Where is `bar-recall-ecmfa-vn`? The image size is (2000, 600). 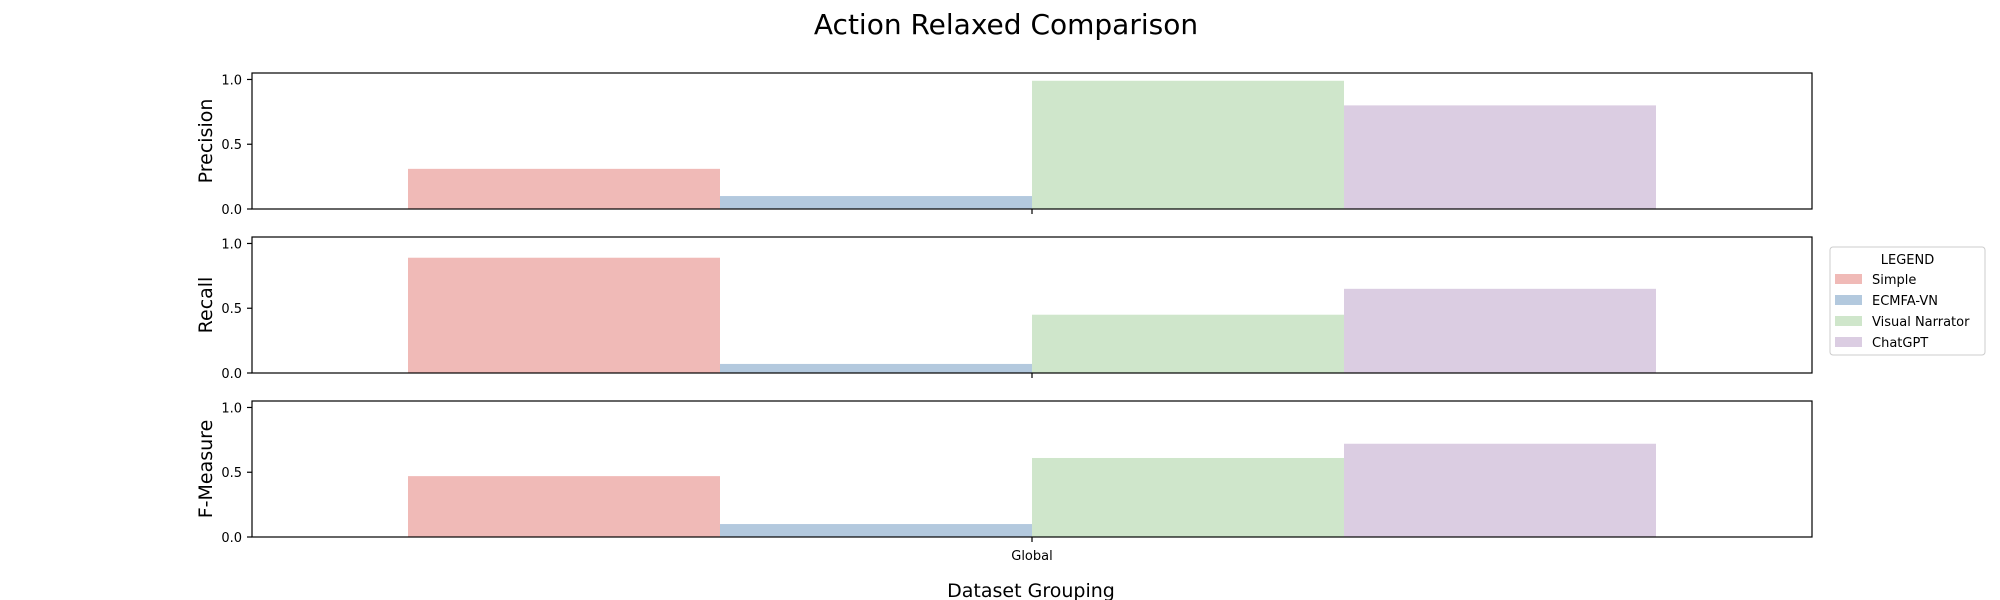 bar-recall-ecmfa-vn is located at coordinates (876, 368).